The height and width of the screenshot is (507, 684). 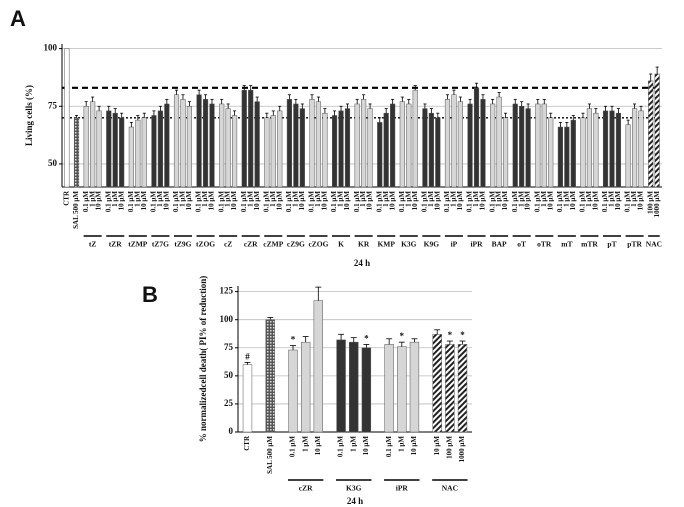 What do you see at coordinates (589, 244) in the screenshot?
I see `group-label: mTR` at bounding box center [589, 244].